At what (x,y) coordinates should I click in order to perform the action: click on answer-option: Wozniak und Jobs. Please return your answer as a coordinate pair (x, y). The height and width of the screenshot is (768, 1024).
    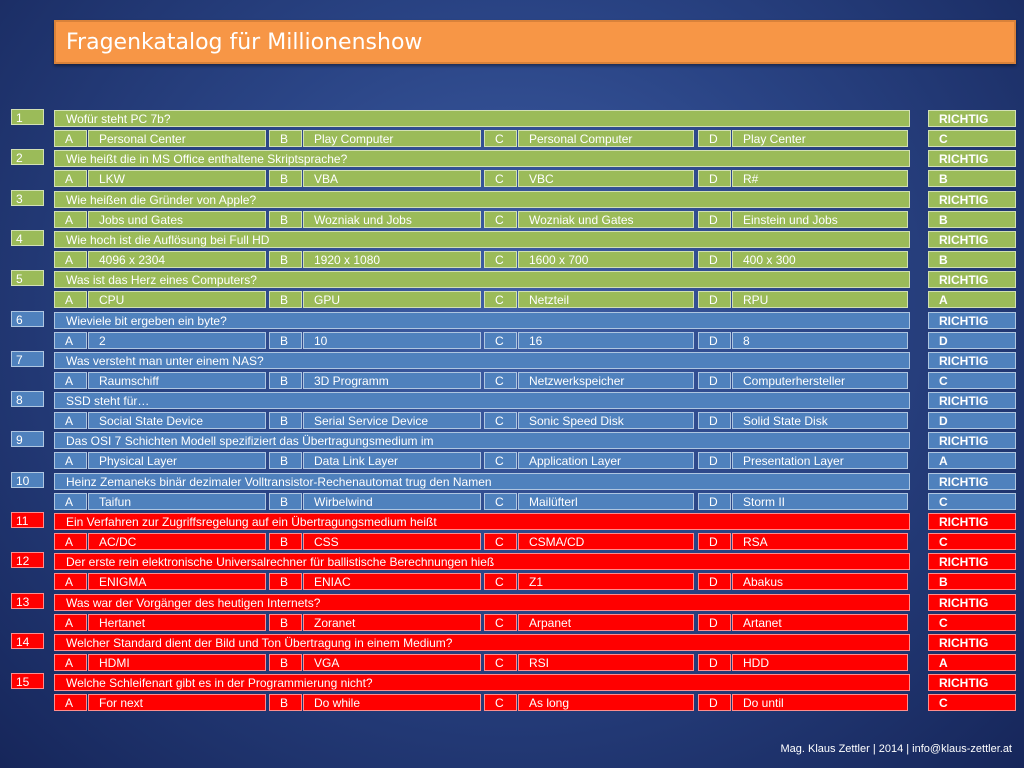
    Looking at the image, I should click on (392, 219).